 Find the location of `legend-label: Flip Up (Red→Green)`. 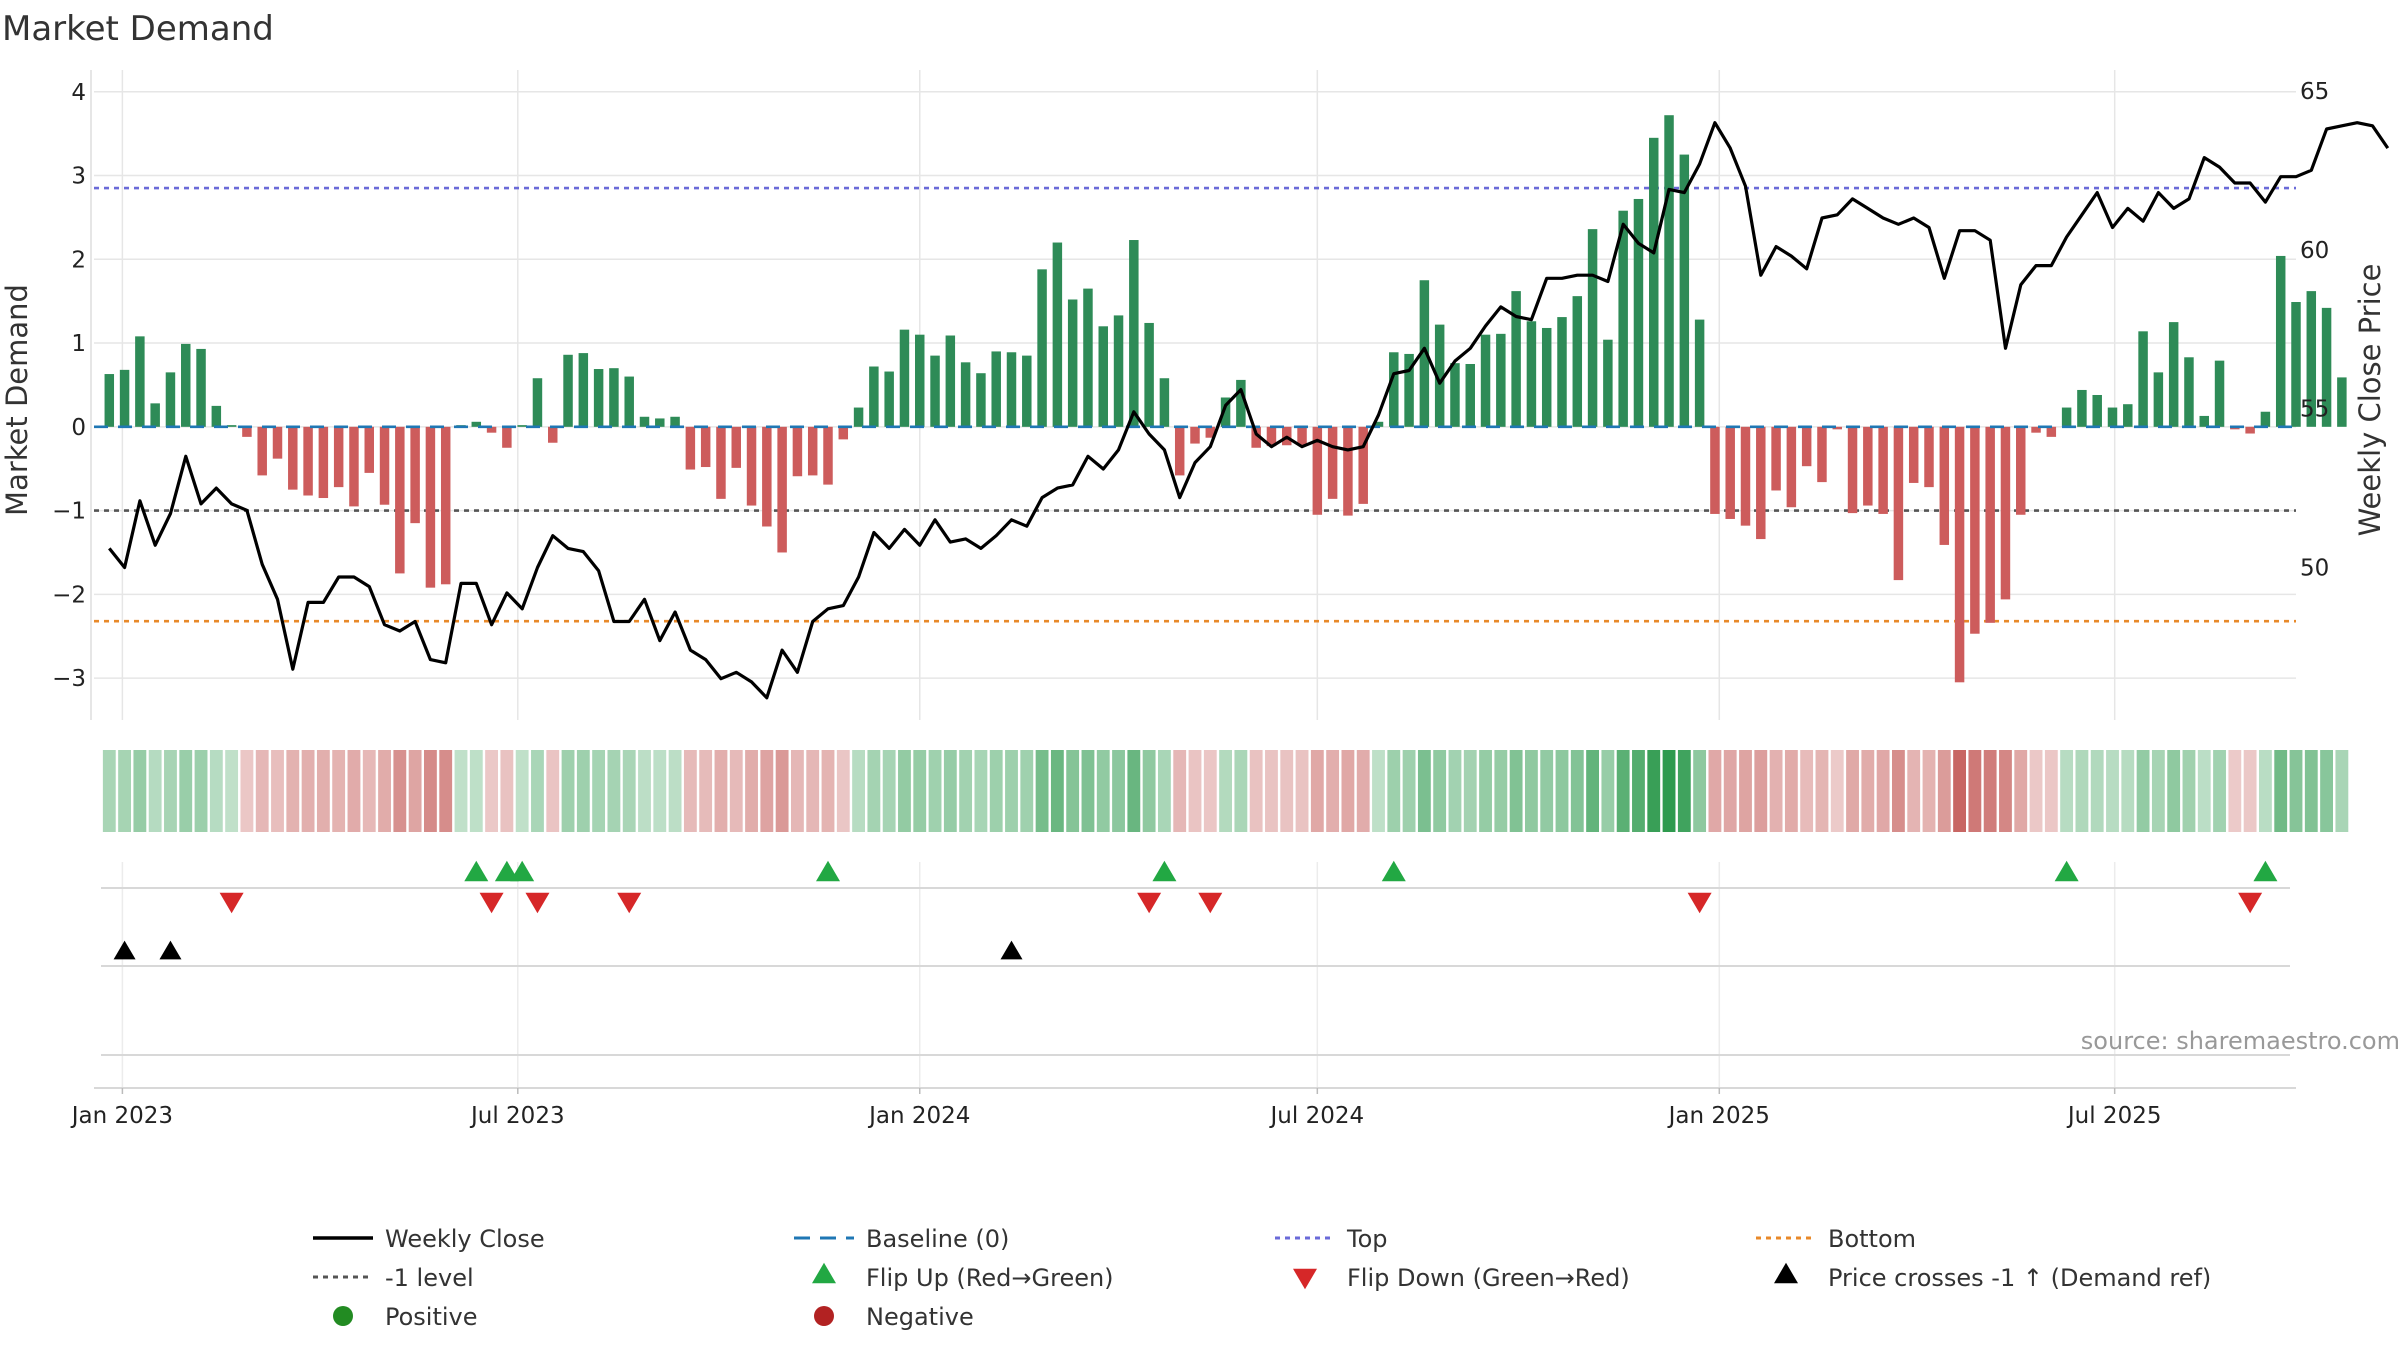

legend-label: Flip Up (Red→Green) is located at coordinates (990, 1278).